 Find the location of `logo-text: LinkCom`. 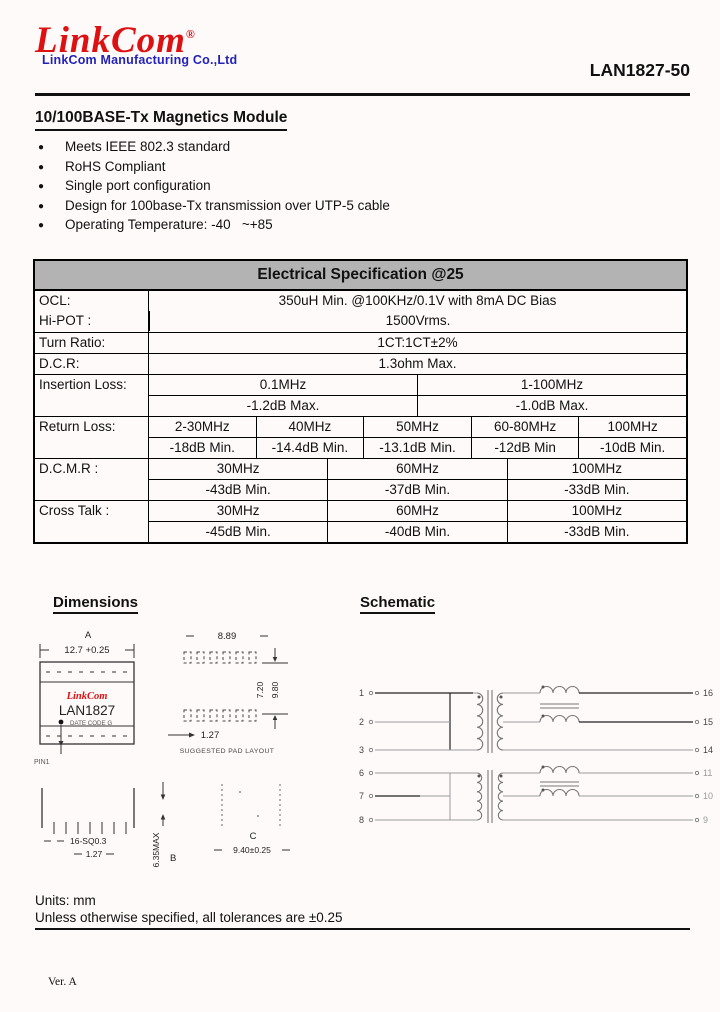

logo-text: LinkCom is located at coordinates (110, 40).